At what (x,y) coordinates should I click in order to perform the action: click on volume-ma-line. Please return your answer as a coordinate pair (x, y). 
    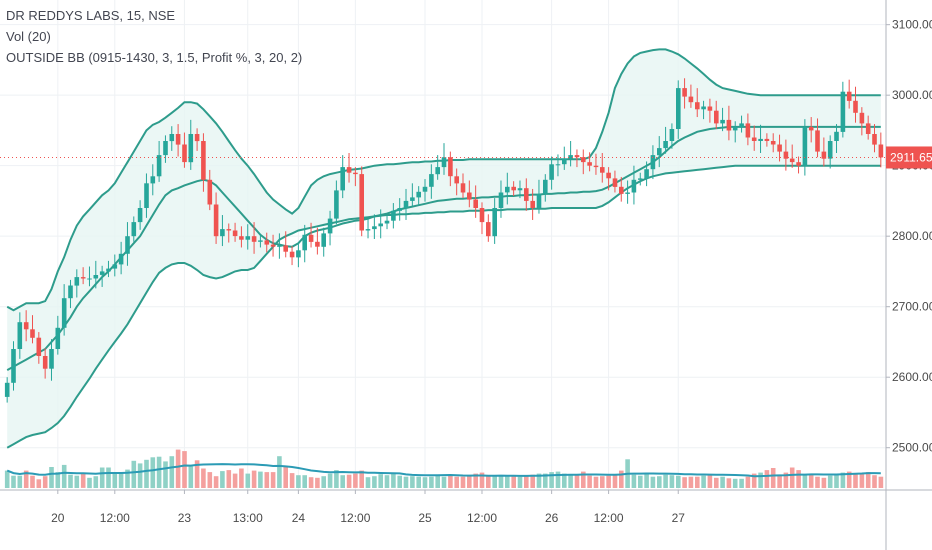
    Looking at the image, I should click on (443, 470).